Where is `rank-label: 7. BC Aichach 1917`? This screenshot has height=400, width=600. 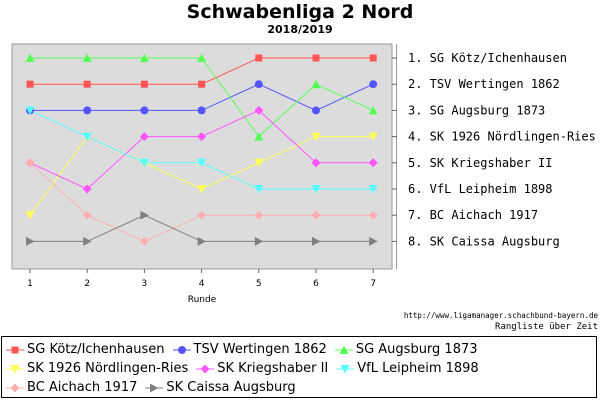
rank-label: 7. BC Aichach 1917 is located at coordinates (473, 215).